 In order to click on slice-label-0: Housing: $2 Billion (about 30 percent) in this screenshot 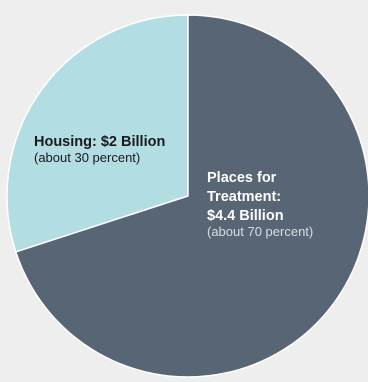, I will do `click(99, 149)`.